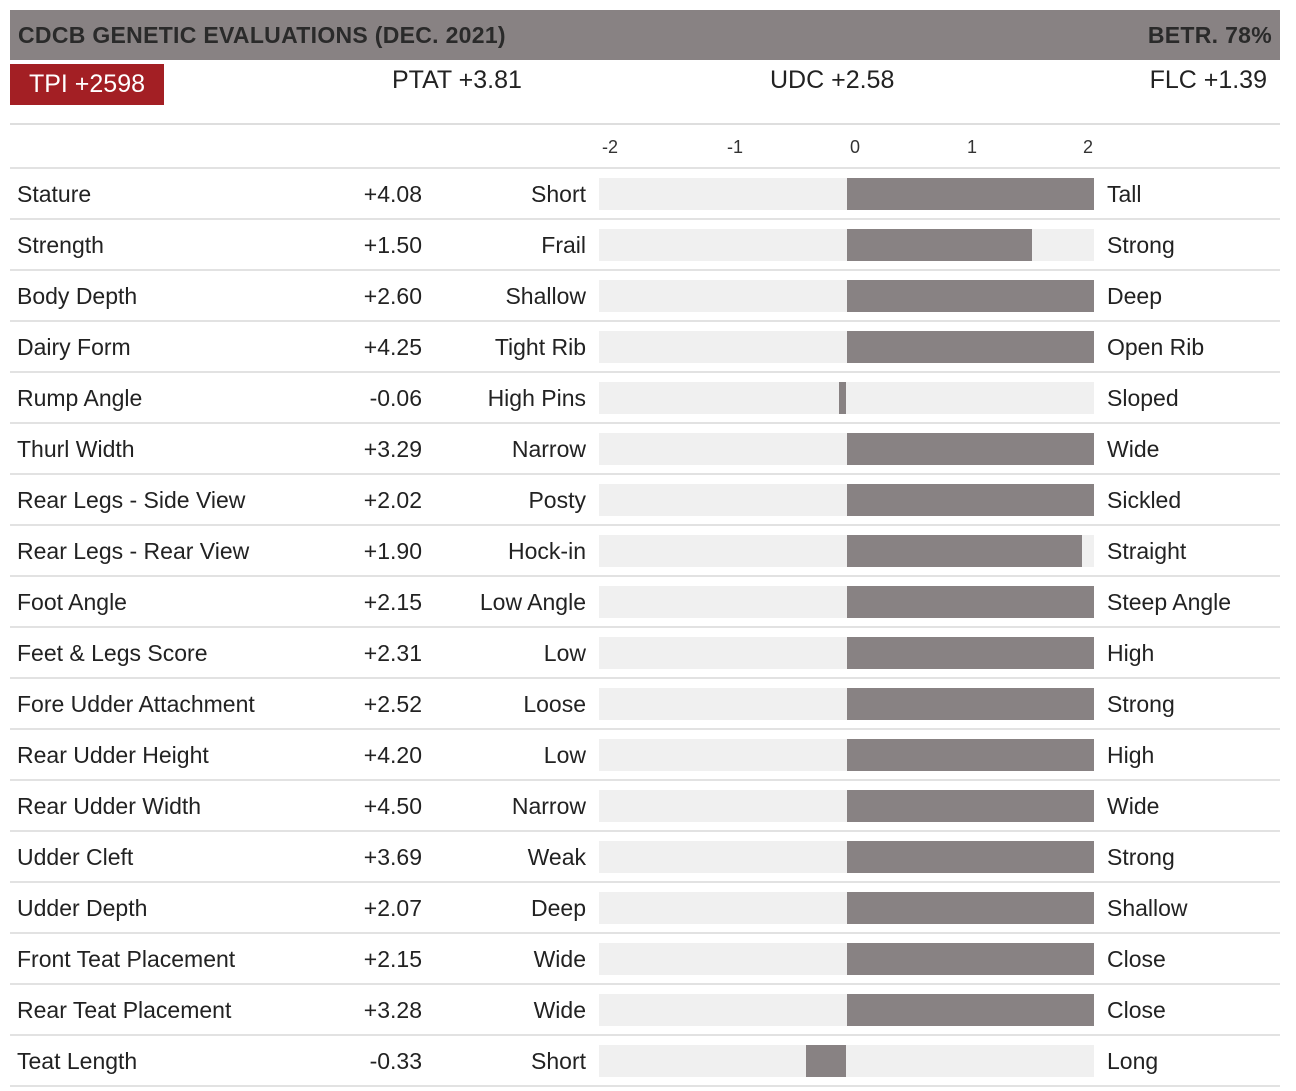 The image size is (1296, 1091). I want to click on trait-value: +1.50, so click(392, 245).